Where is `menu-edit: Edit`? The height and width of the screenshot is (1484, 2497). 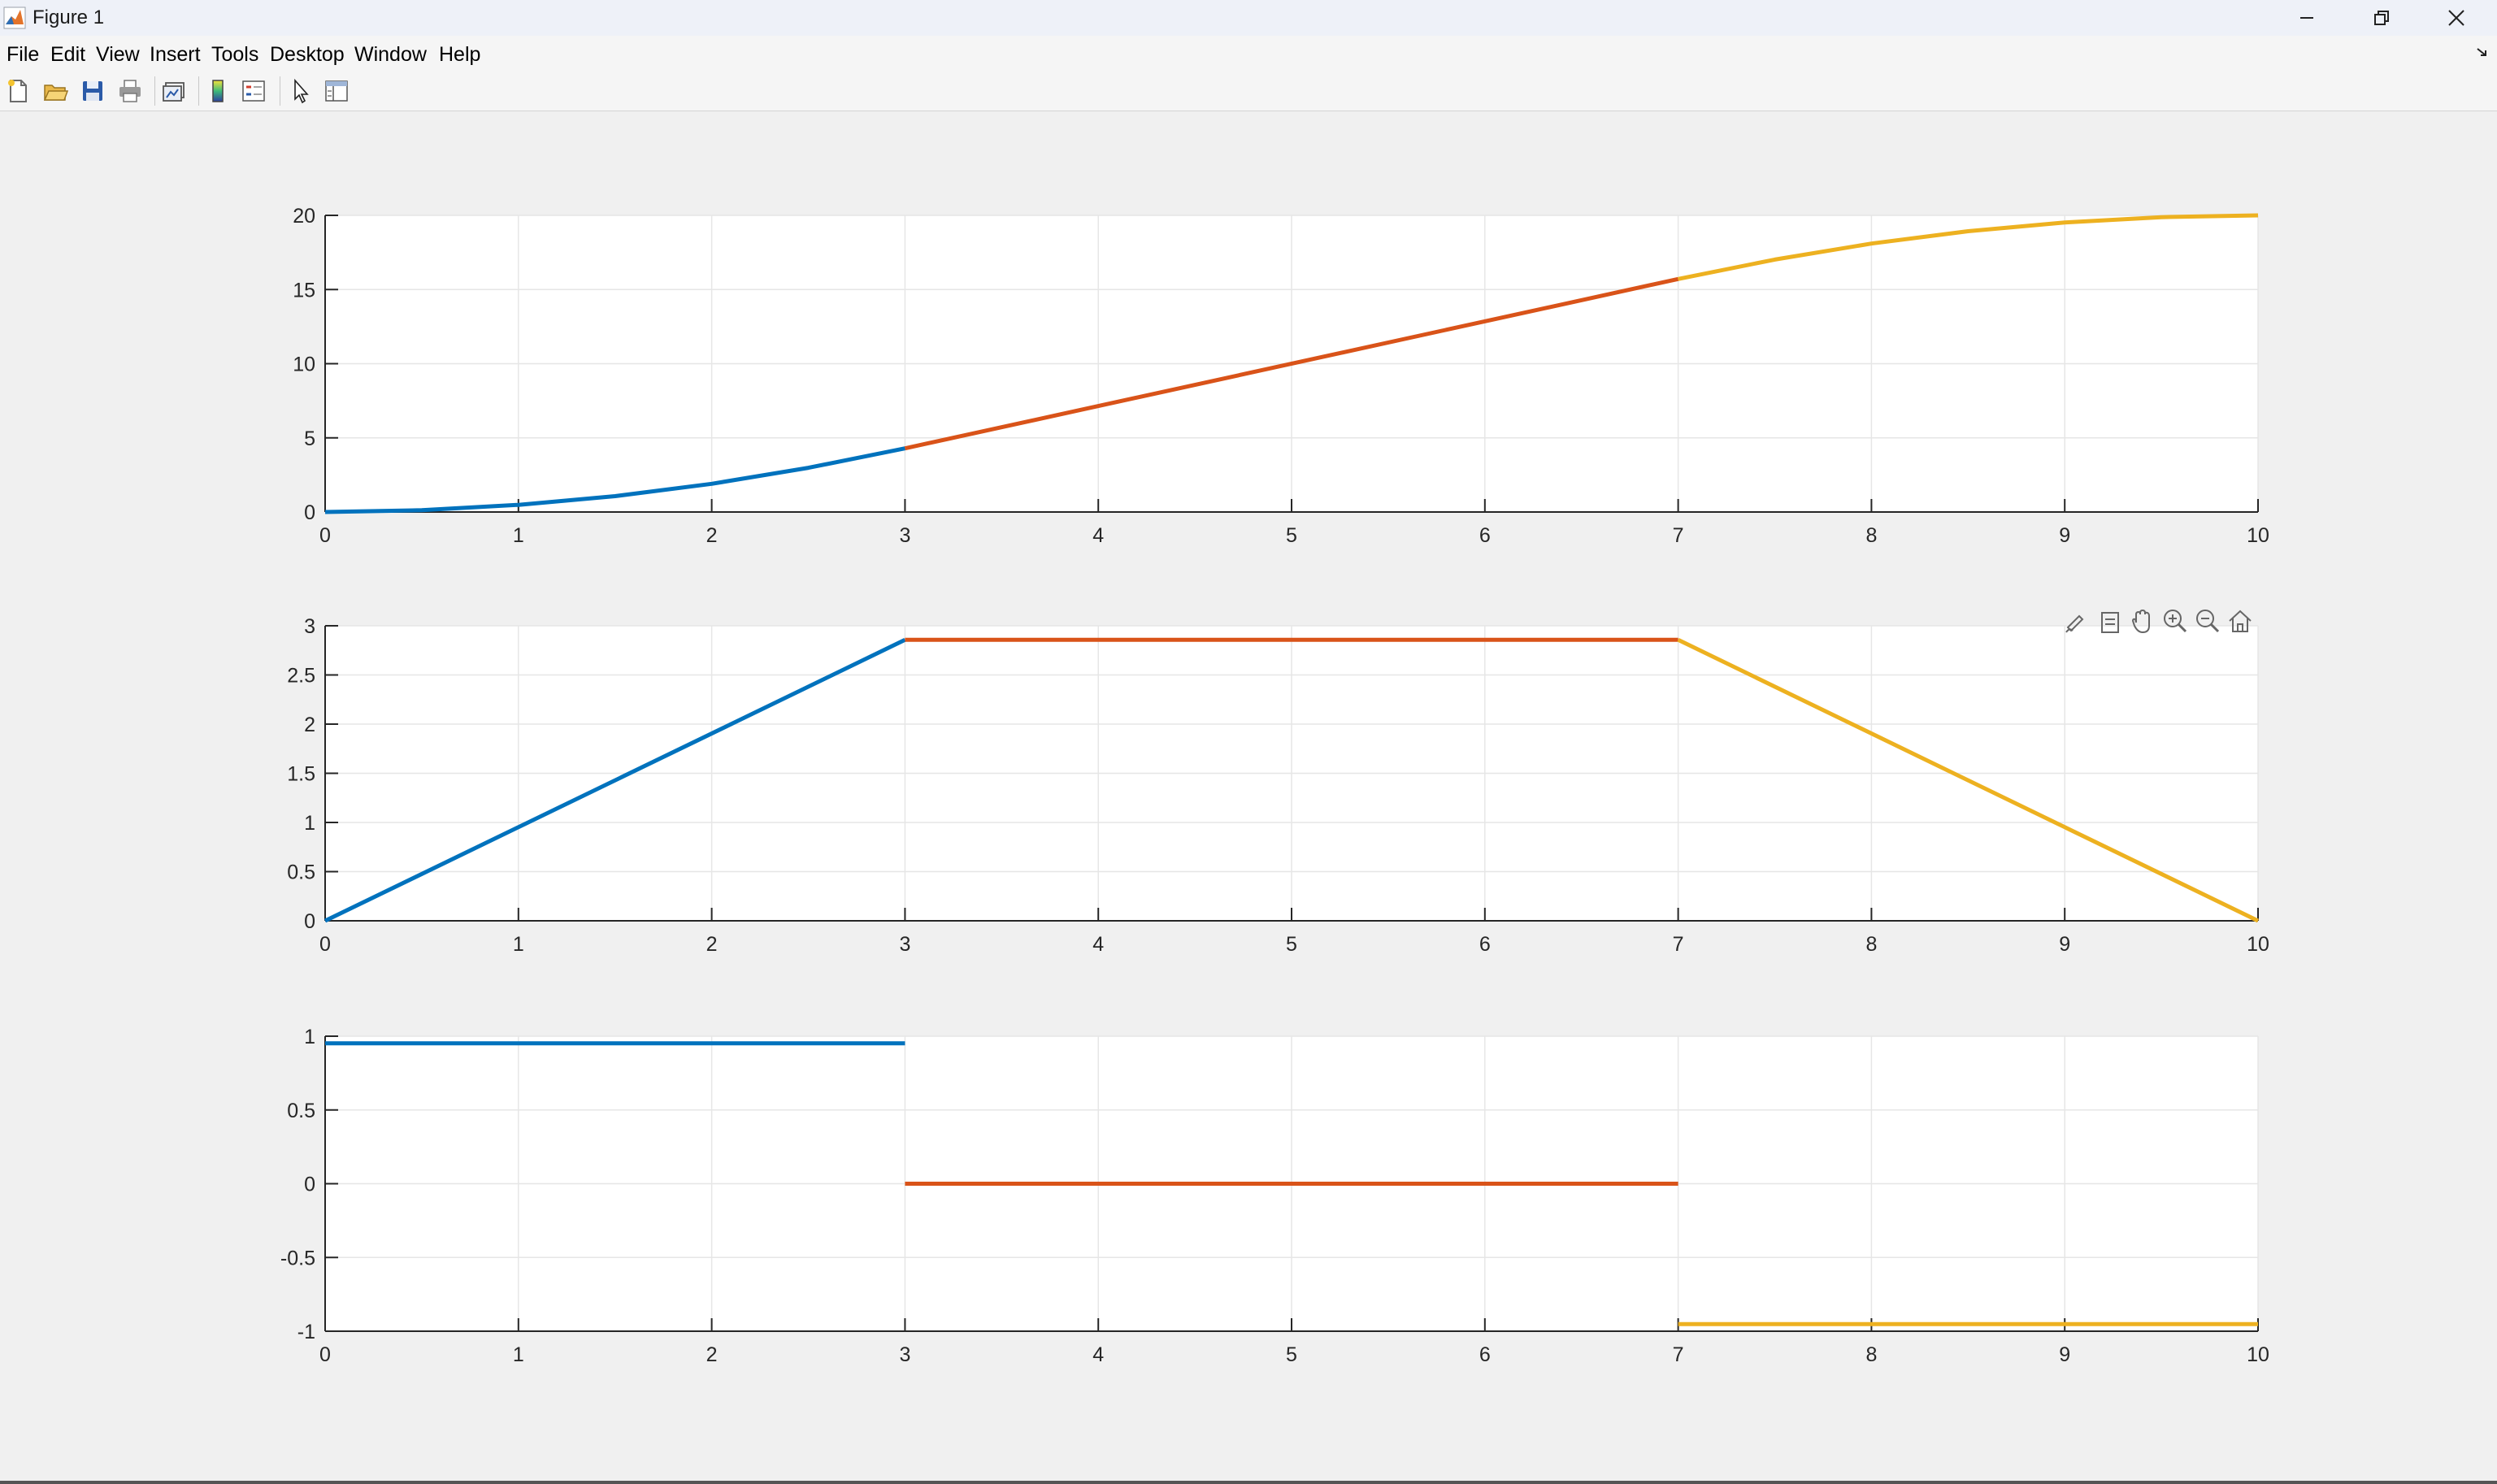 menu-edit: Edit is located at coordinates (68, 54).